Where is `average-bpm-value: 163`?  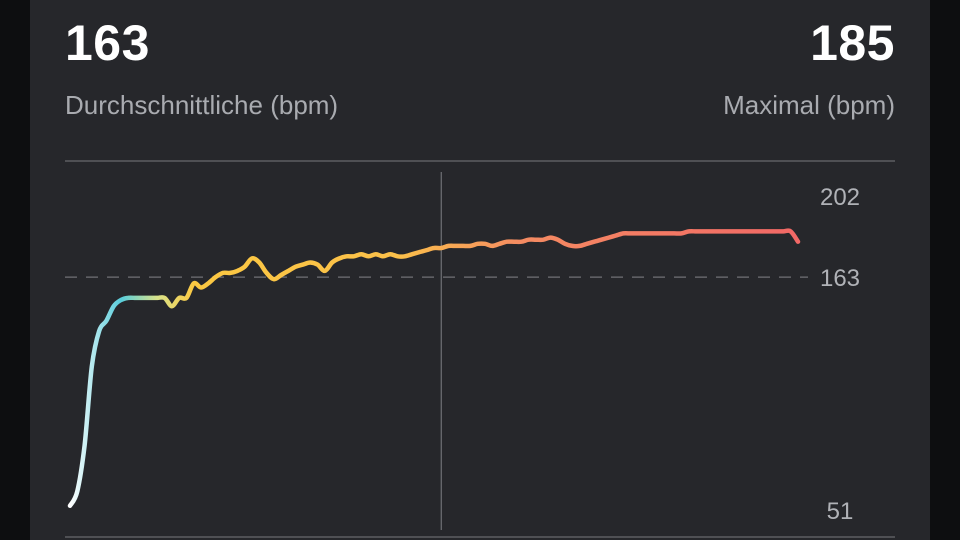 average-bpm-value: 163 is located at coordinates (107, 43).